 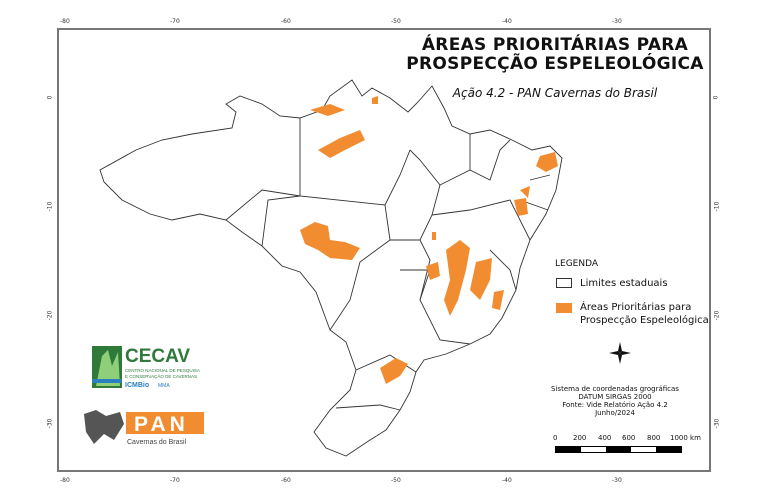 I want to click on legend-label: Limites estaduais, so click(x=624, y=283).